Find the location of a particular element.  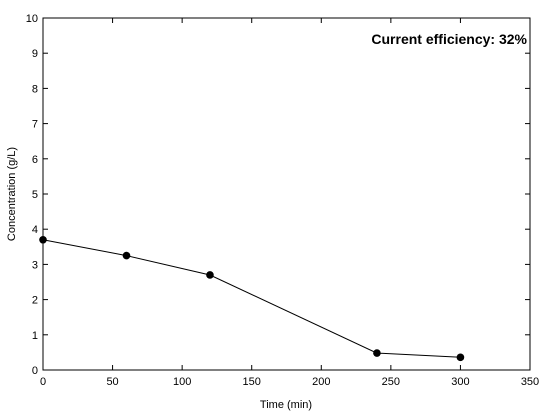

x-tick-label: 300 is located at coordinates (460, 382).